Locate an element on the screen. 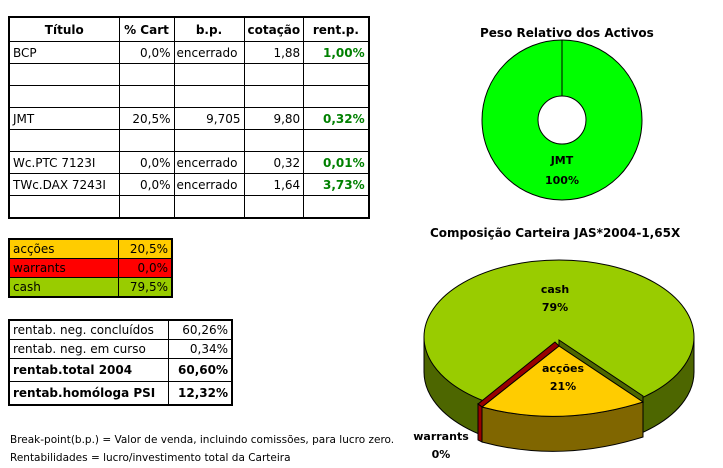  composition-value: 0,0% is located at coordinates (145, 268).